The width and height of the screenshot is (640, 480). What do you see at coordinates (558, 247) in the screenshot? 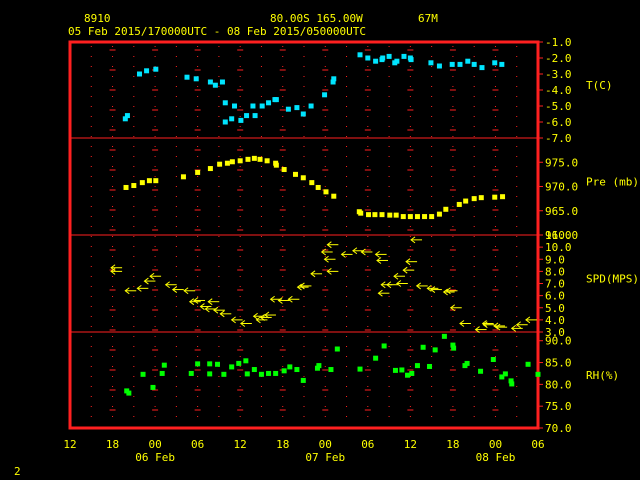
I see `y-tick-label: 10.0` at bounding box center [558, 247].